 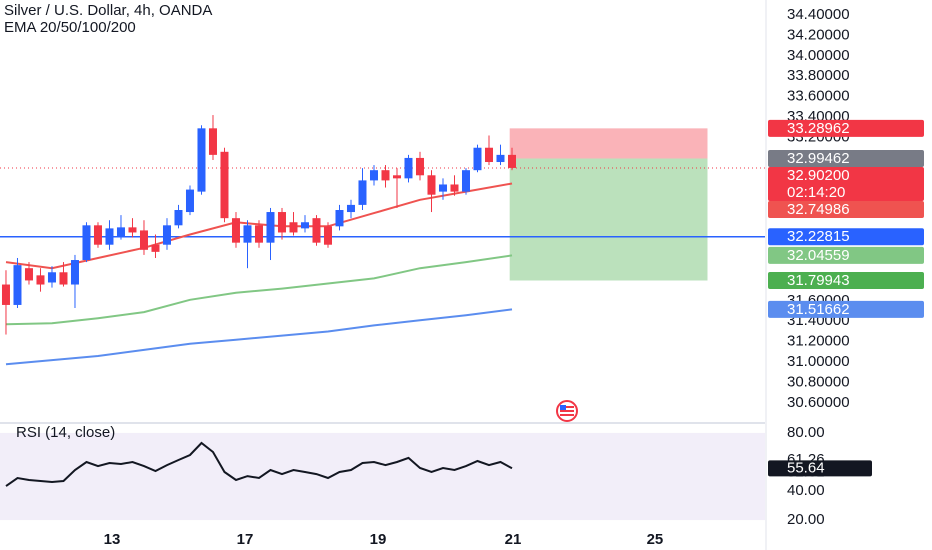 I want to click on y-tick-label: 40.00, so click(x=806, y=490).